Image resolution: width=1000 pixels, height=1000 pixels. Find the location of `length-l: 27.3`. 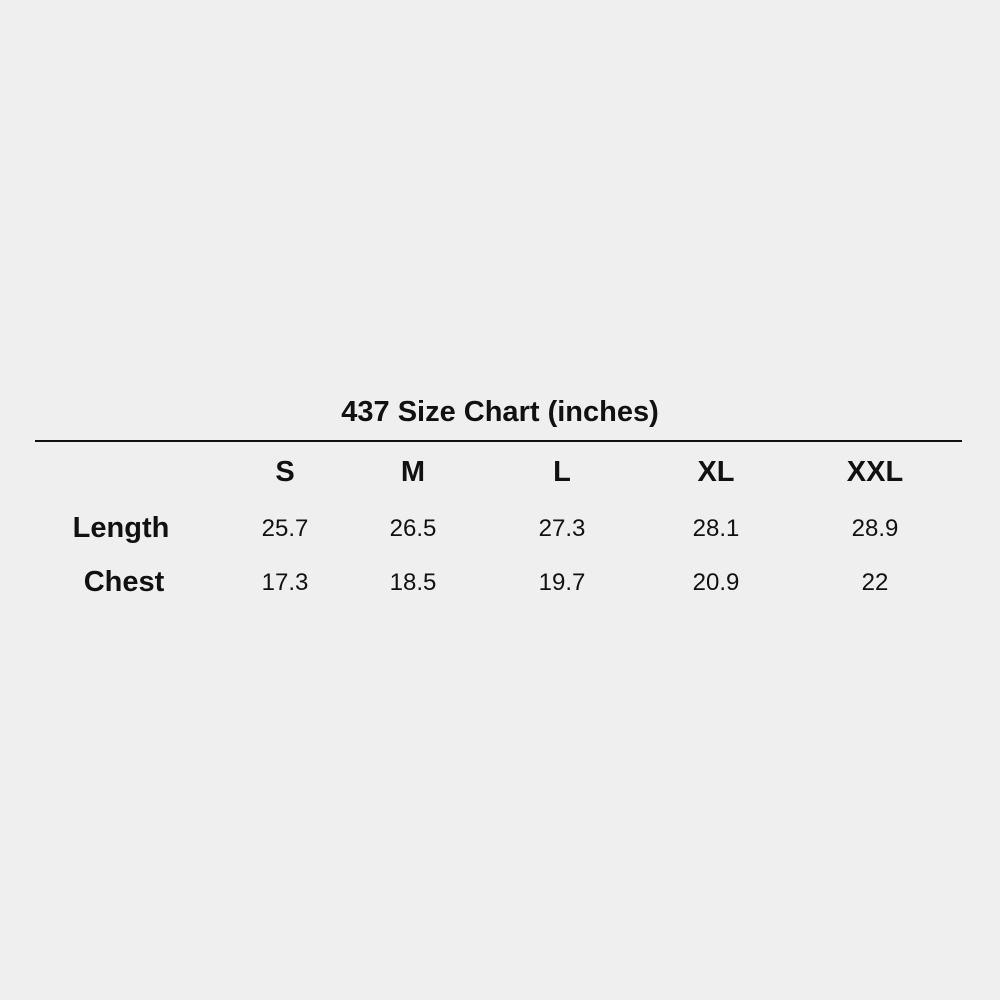

length-l: 27.3 is located at coordinates (562, 528).